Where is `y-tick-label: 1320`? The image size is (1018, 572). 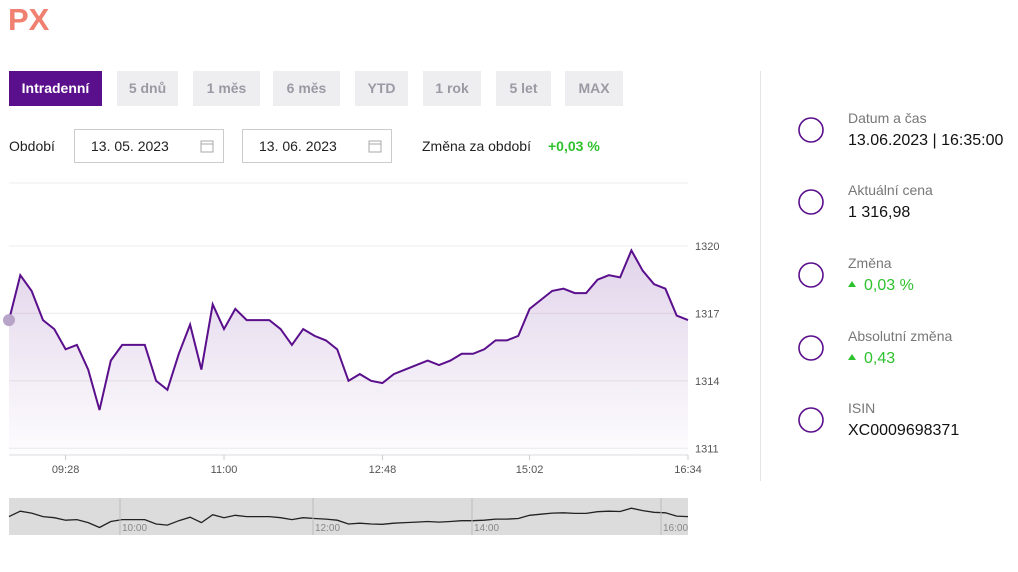 y-tick-label: 1320 is located at coordinates (707, 247).